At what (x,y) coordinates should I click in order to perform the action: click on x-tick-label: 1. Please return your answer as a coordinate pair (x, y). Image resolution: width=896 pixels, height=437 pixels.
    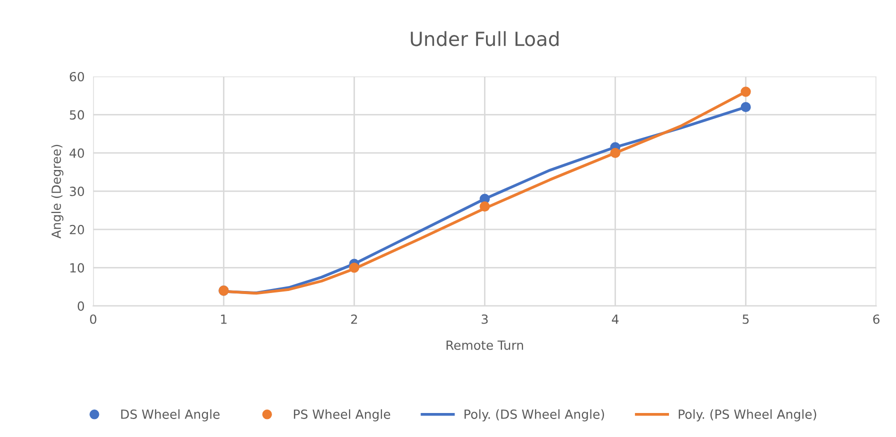
    Looking at the image, I should click on (224, 319).